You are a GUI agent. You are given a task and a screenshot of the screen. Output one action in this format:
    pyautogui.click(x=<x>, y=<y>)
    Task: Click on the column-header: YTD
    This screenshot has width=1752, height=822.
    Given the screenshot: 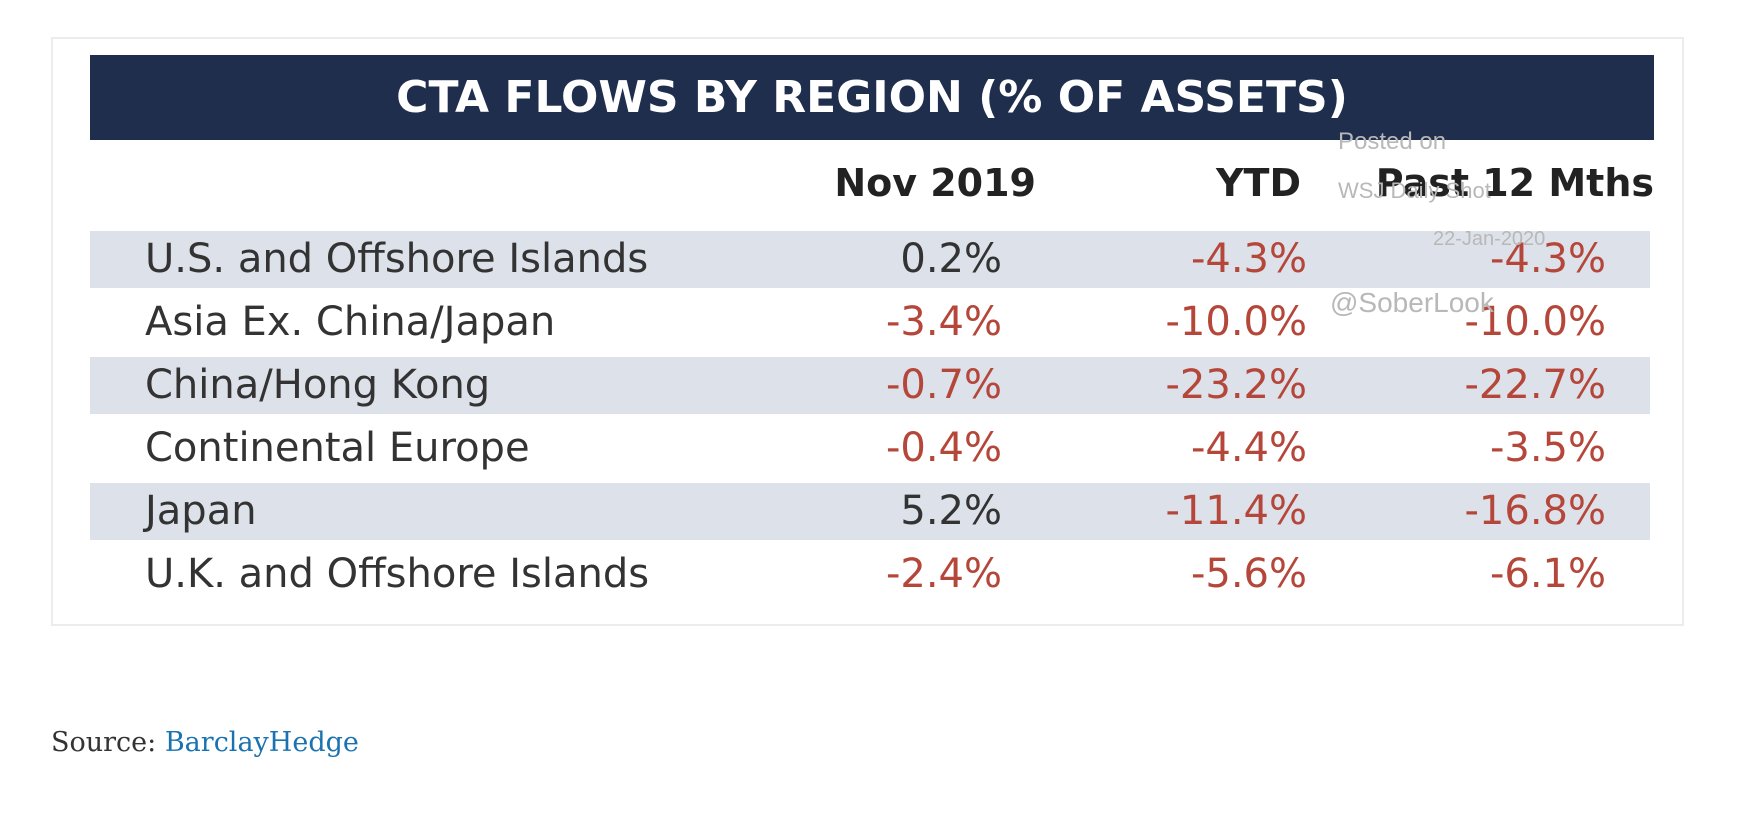 What is the action you would take?
    pyautogui.click(x=1258, y=183)
    